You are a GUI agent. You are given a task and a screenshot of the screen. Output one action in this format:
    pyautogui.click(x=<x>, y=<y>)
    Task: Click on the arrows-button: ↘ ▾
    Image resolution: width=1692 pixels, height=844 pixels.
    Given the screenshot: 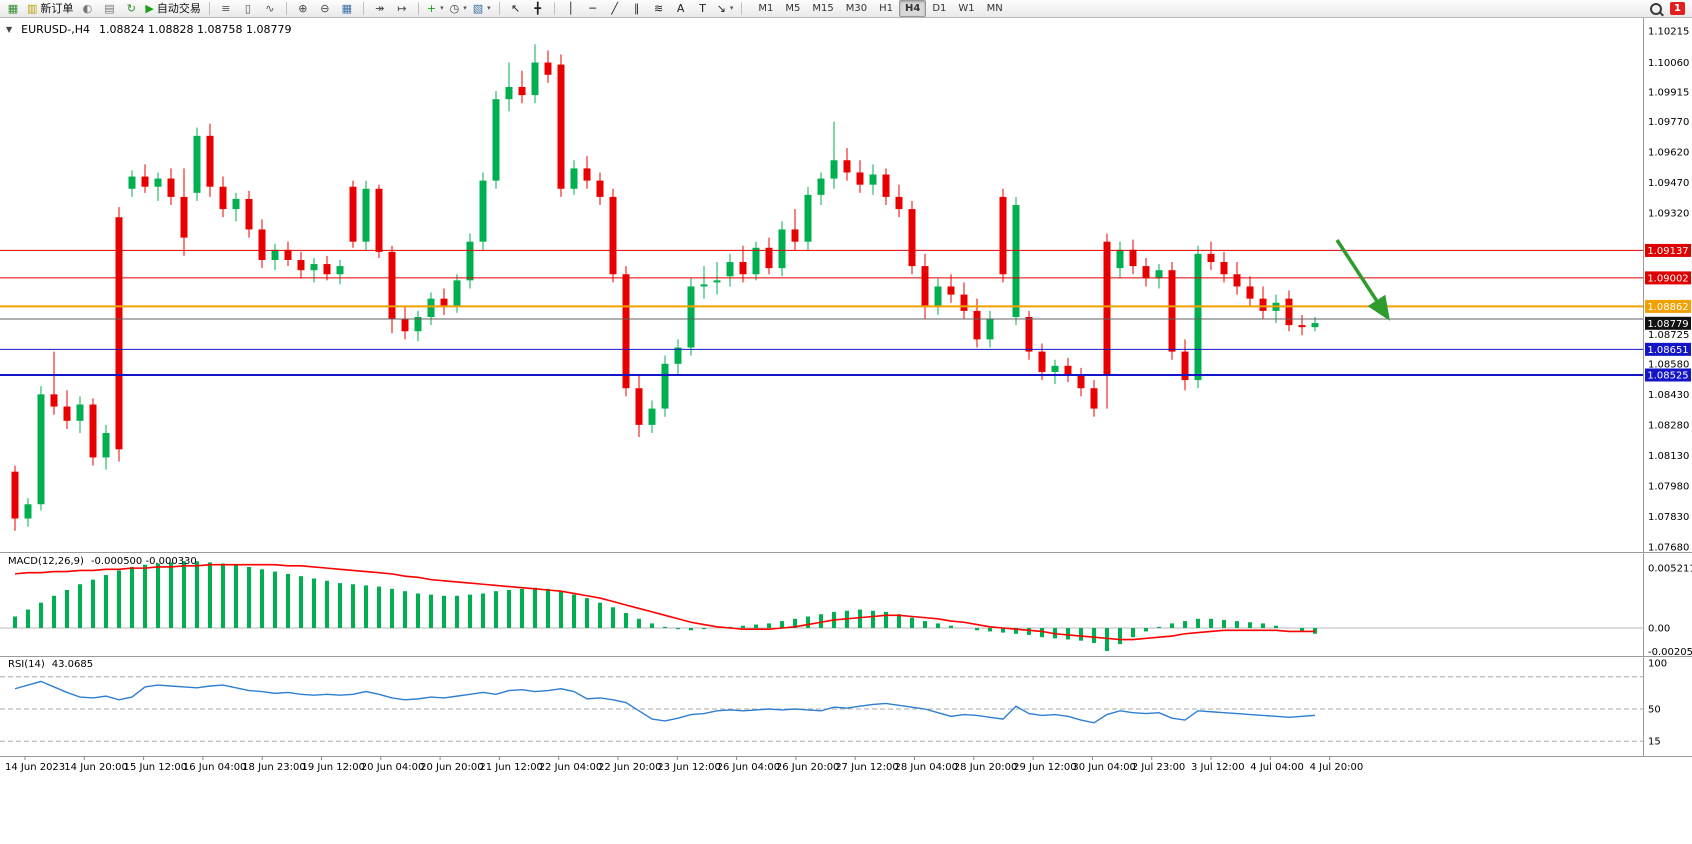 What is the action you would take?
    pyautogui.click(x=725, y=8)
    